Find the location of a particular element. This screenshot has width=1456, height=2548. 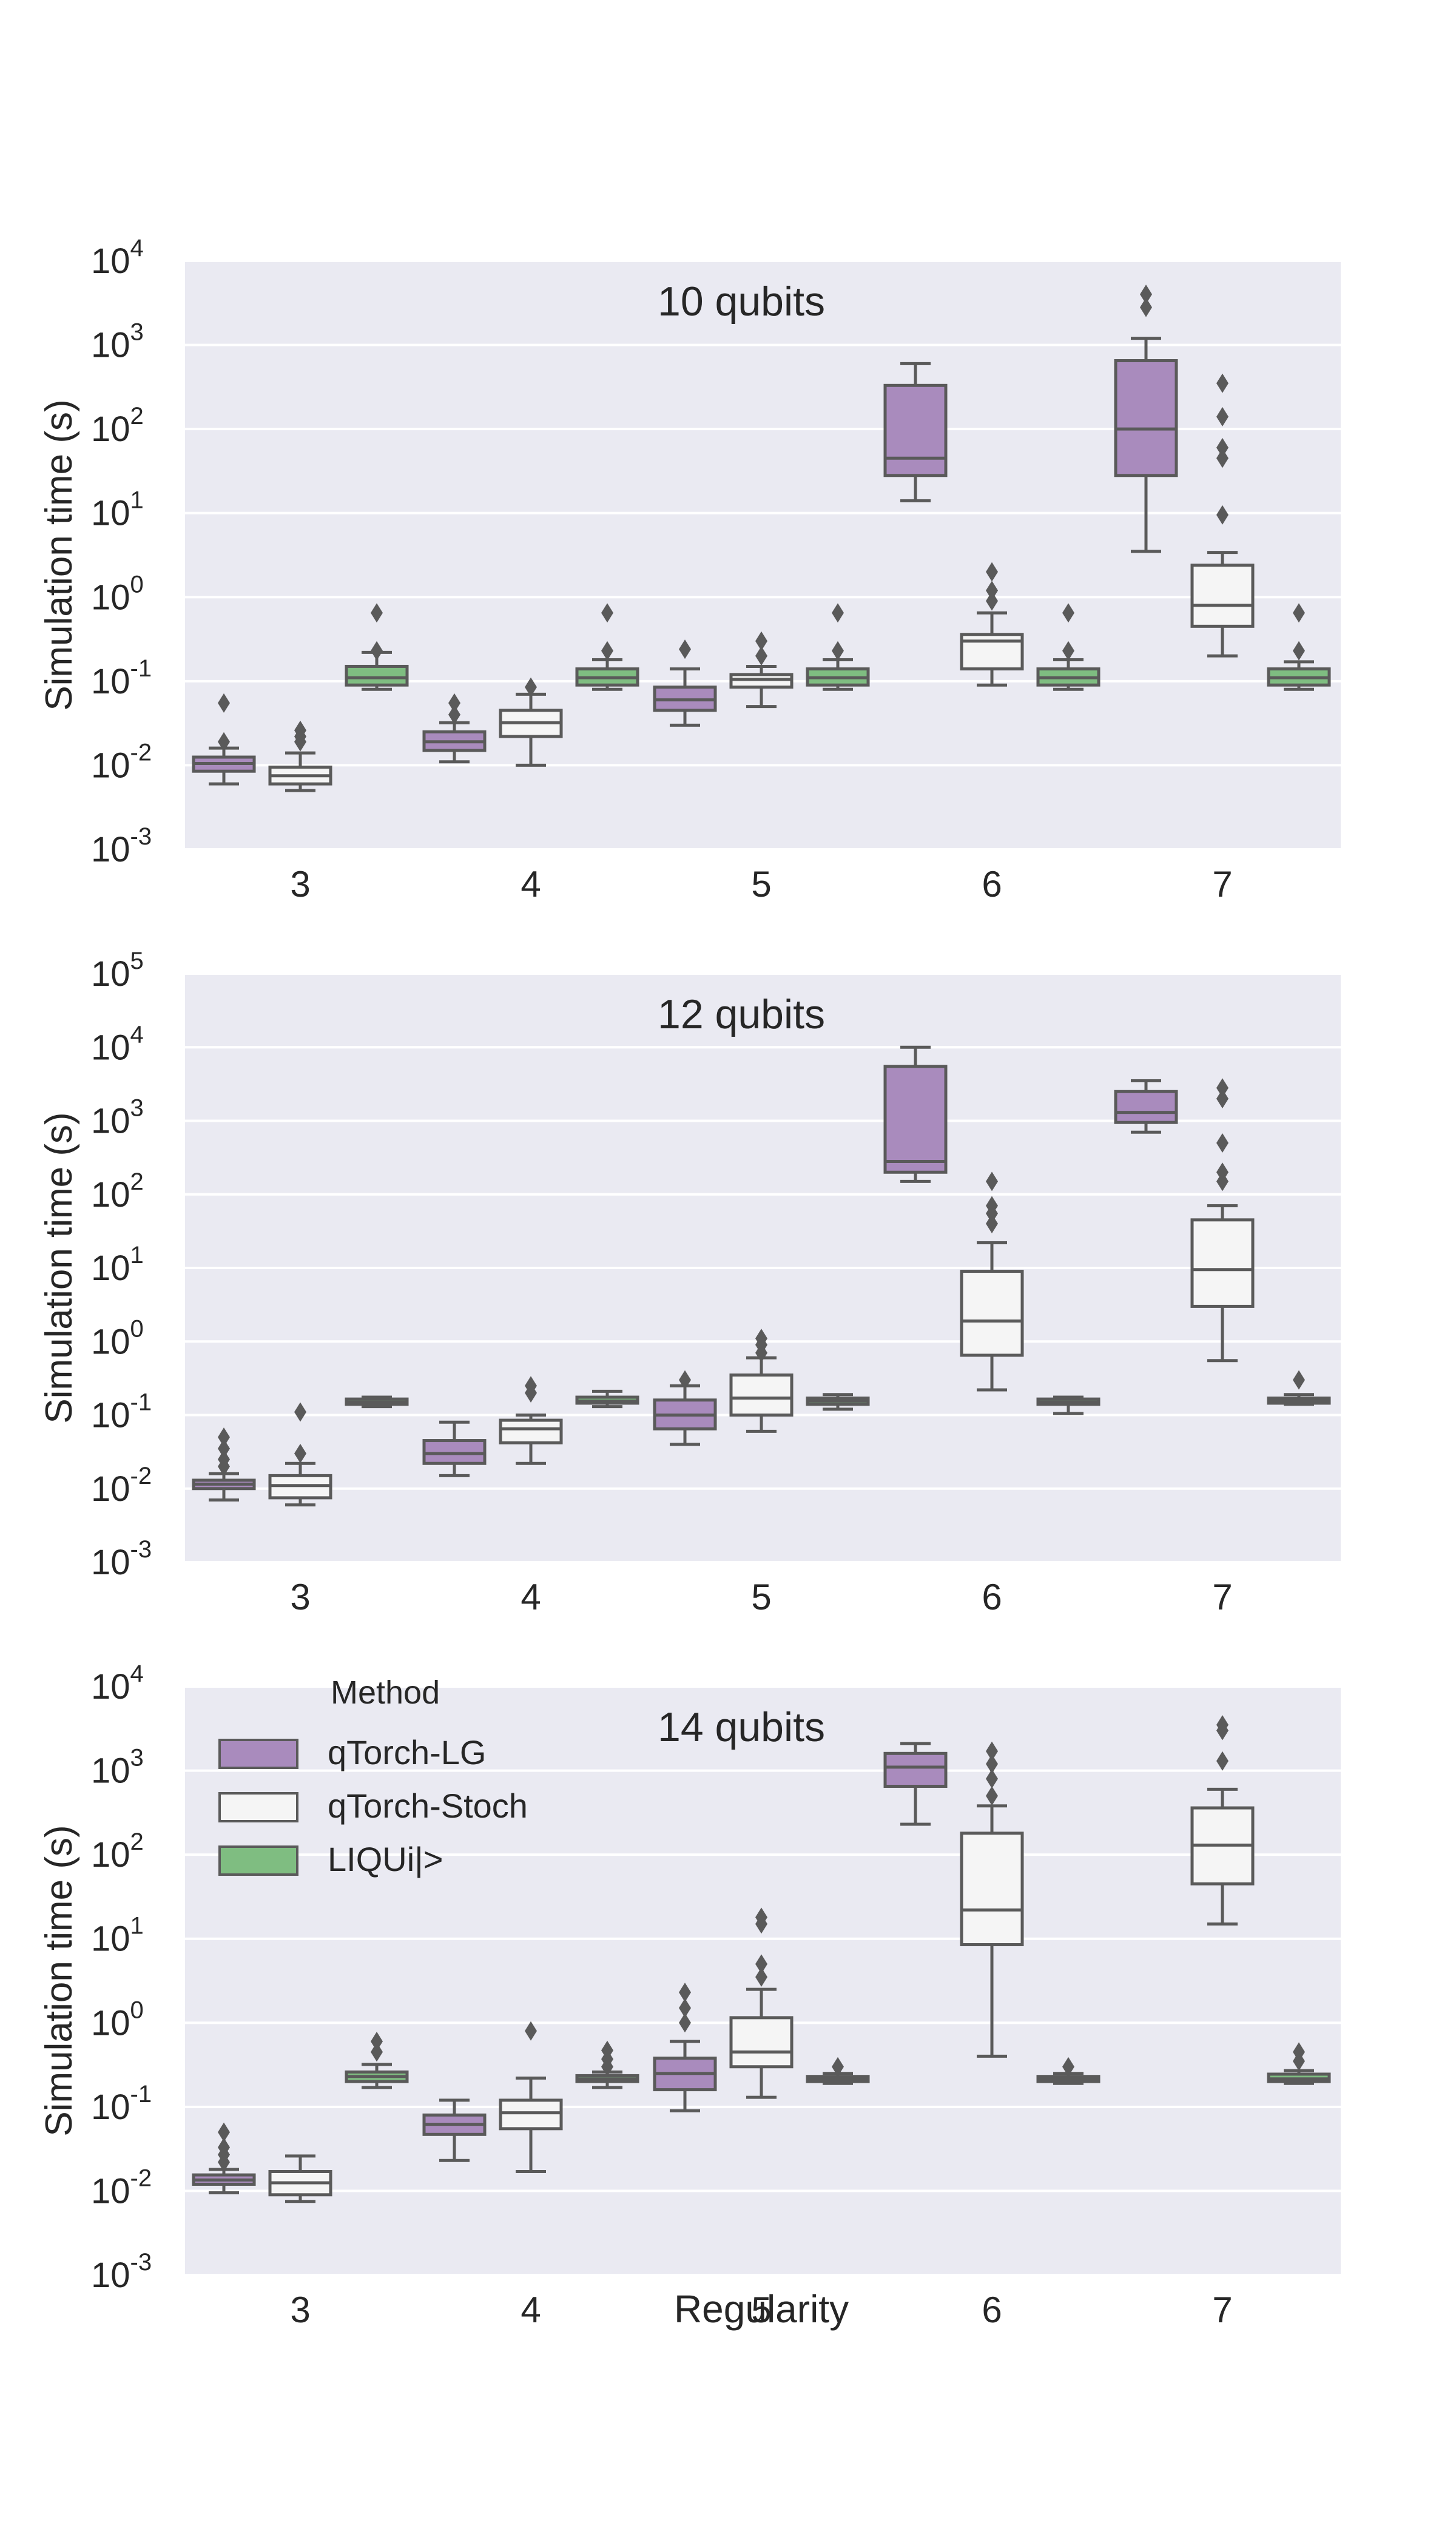

legend-entry: LIQUi|> is located at coordinates (330, 1859).